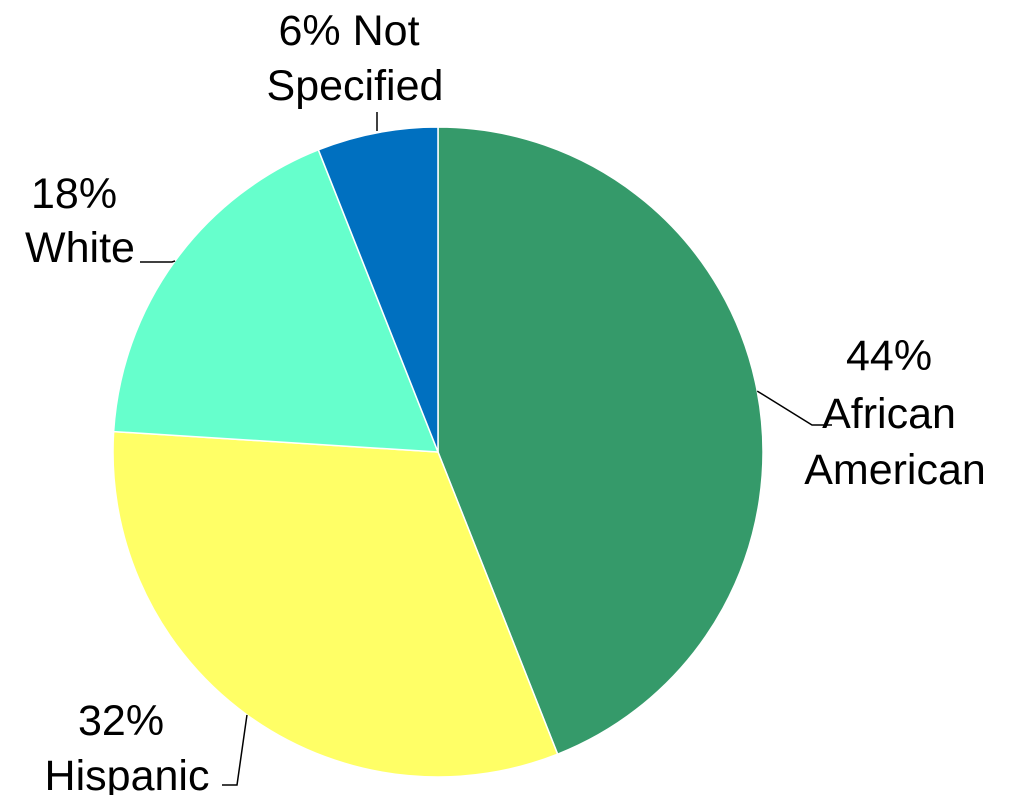 The width and height of the screenshot is (1010, 795). I want to click on leader-white, so click(158, 261).